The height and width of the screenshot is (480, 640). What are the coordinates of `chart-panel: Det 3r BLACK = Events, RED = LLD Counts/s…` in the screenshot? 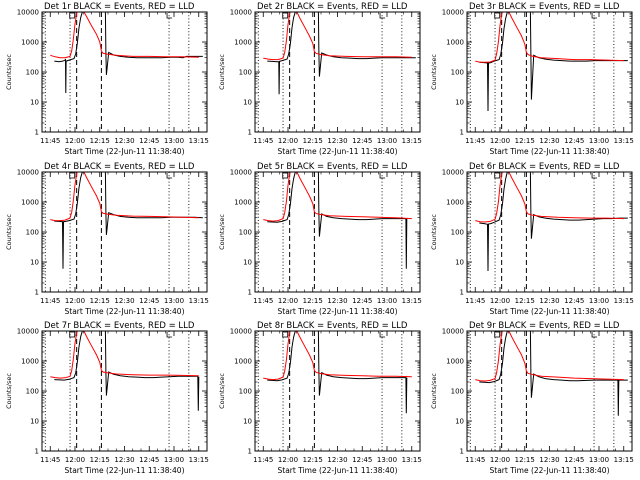 It's located at (532, 79).